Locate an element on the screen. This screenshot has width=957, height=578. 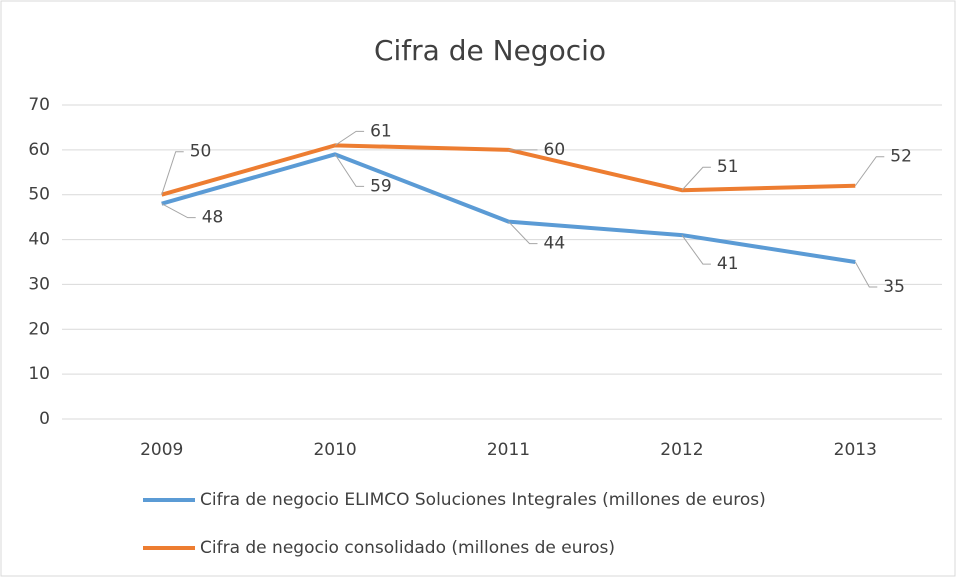
data-label: 51 is located at coordinates (728, 167).